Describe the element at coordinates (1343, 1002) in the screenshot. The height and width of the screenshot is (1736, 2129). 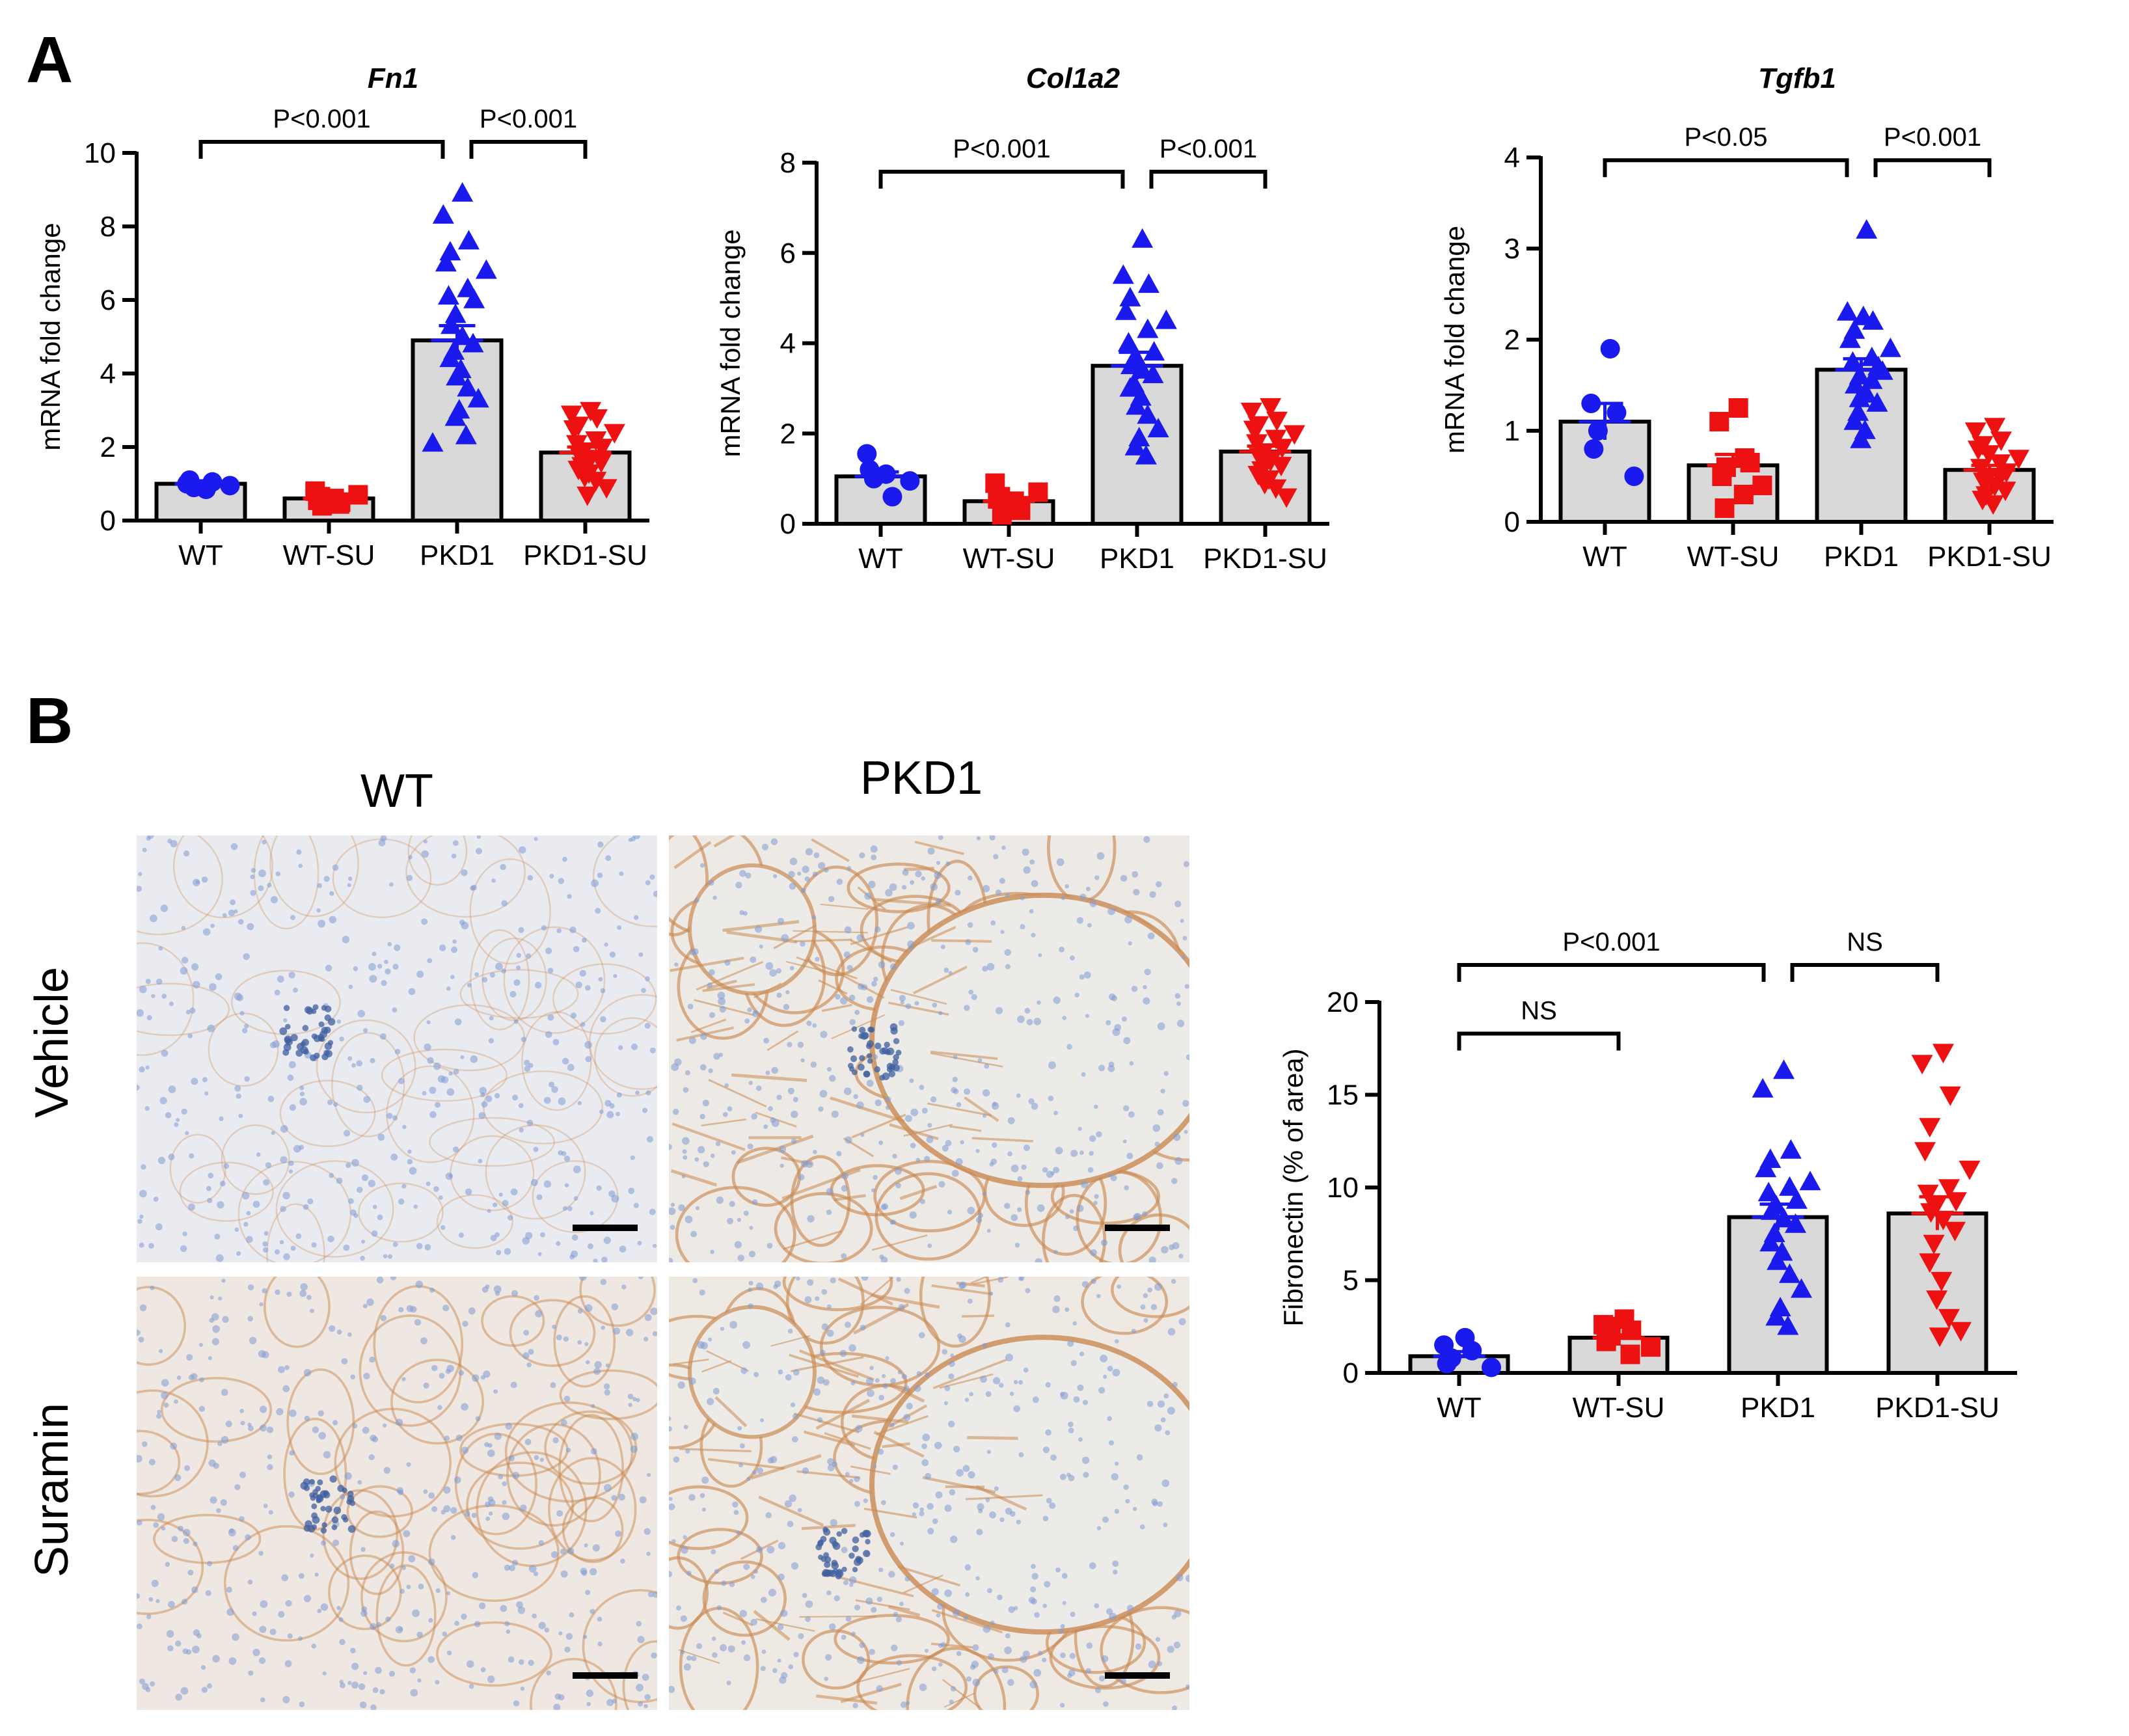
I see `fibronectin-y-tick-label: 20` at that location.